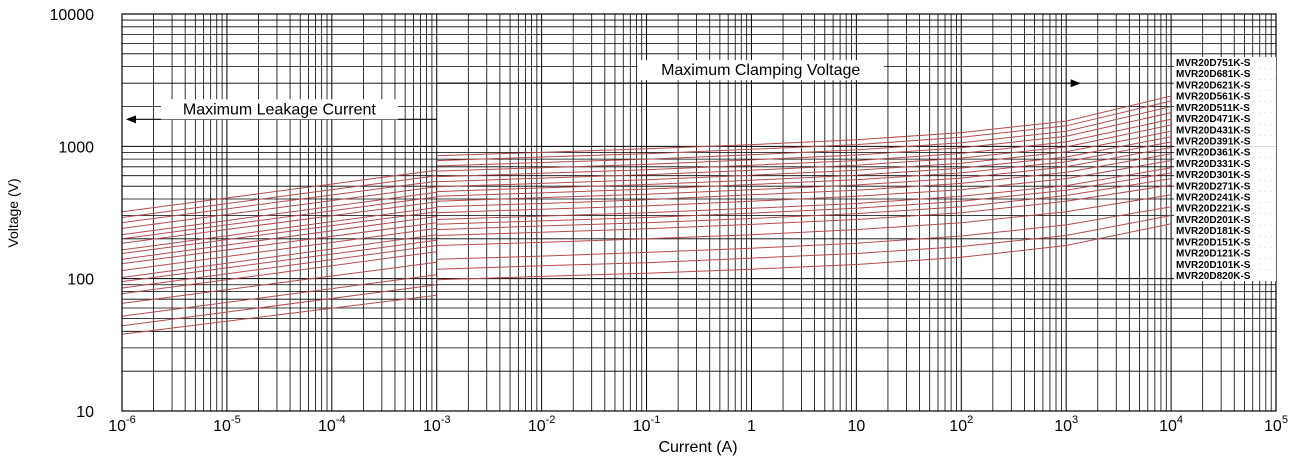  Describe the element at coordinates (1213, 130) in the screenshot. I see `series-label: MVR20D431K-S` at that location.